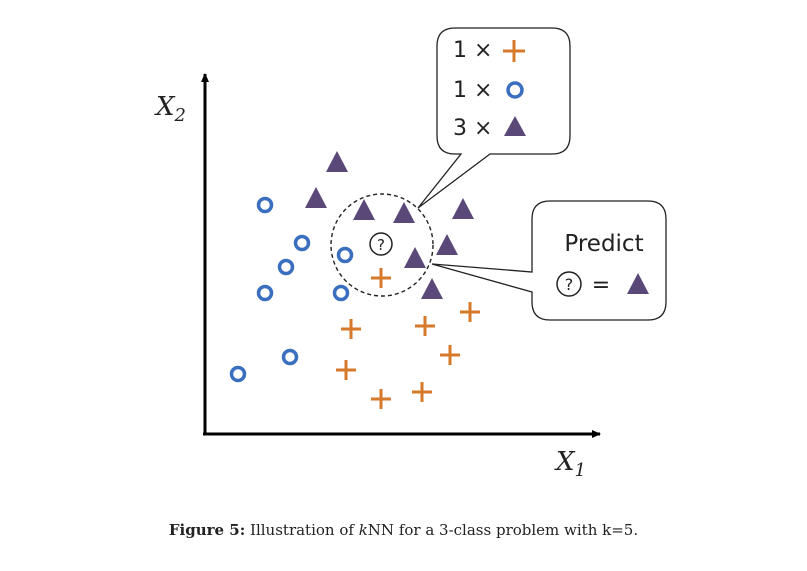  What do you see at coordinates (291, 289) in the screenshot?
I see `circle-class-points` at bounding box center [291, 289].